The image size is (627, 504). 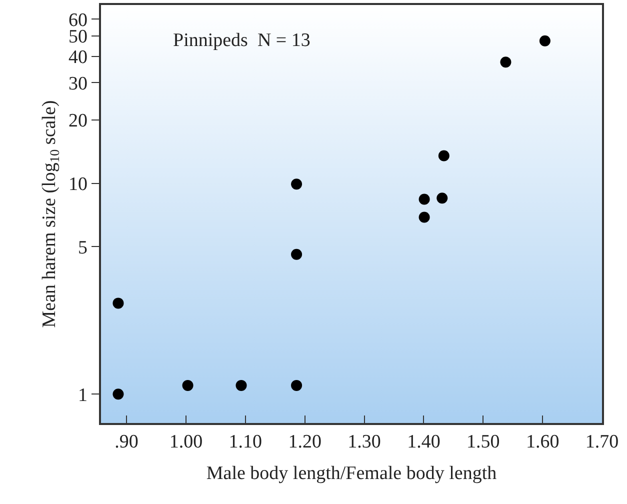 What do you see at coordinates (423, 442) in the screenshot?
I see `x-tick-label: 1.40` at bounding box center [423, 442].